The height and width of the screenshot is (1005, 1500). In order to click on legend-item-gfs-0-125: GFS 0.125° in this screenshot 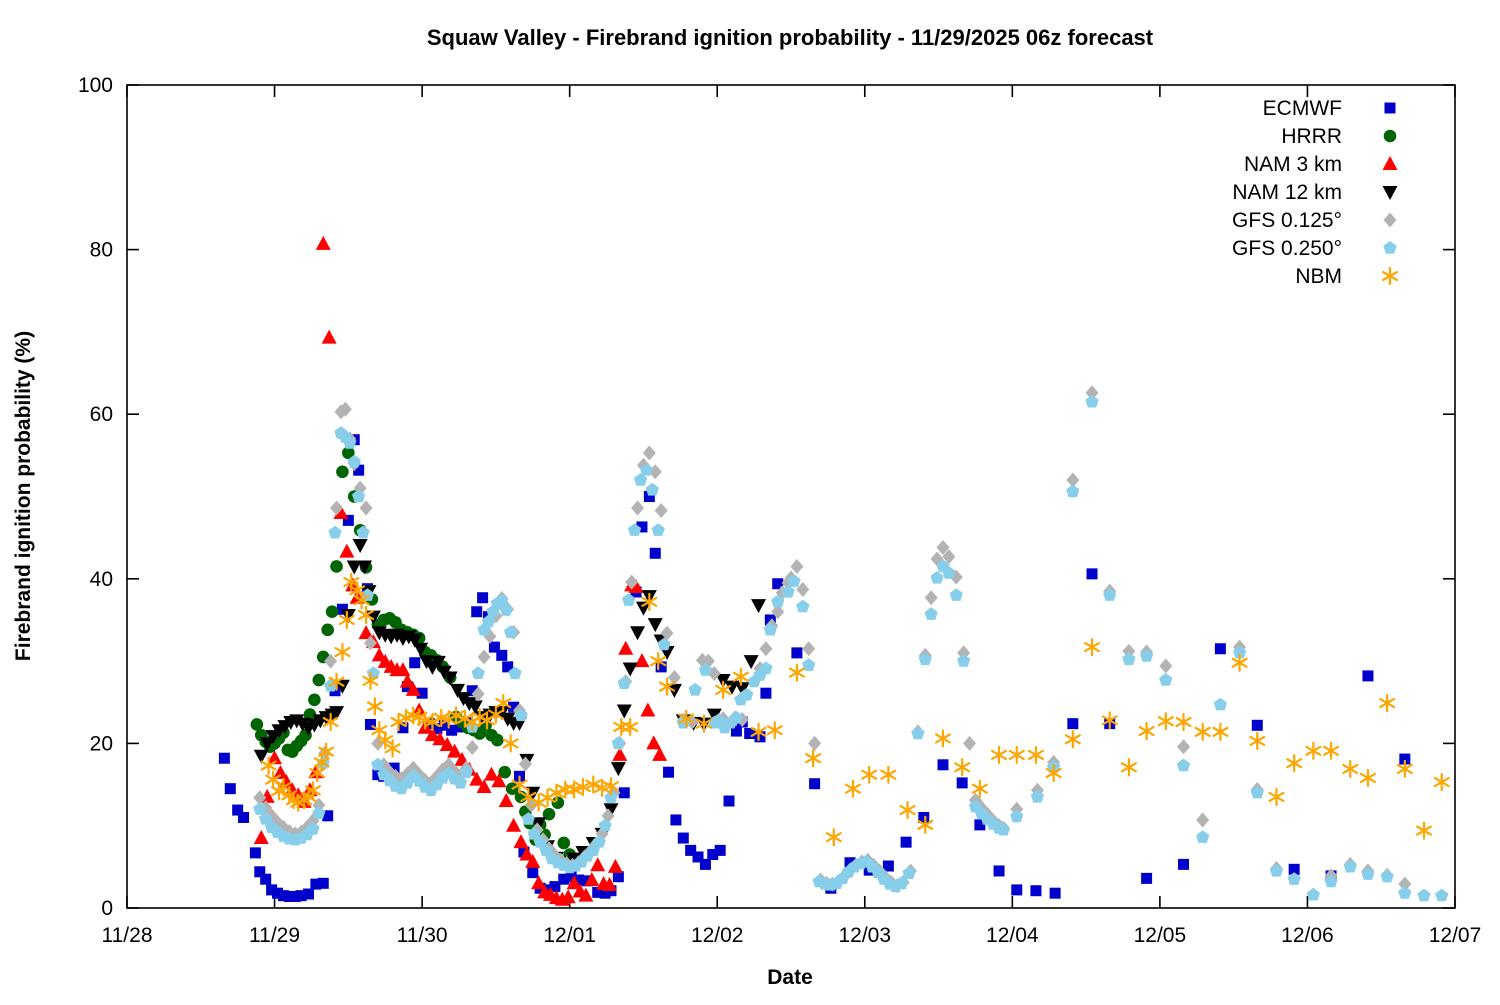, I will do `click(1314, 220)`.